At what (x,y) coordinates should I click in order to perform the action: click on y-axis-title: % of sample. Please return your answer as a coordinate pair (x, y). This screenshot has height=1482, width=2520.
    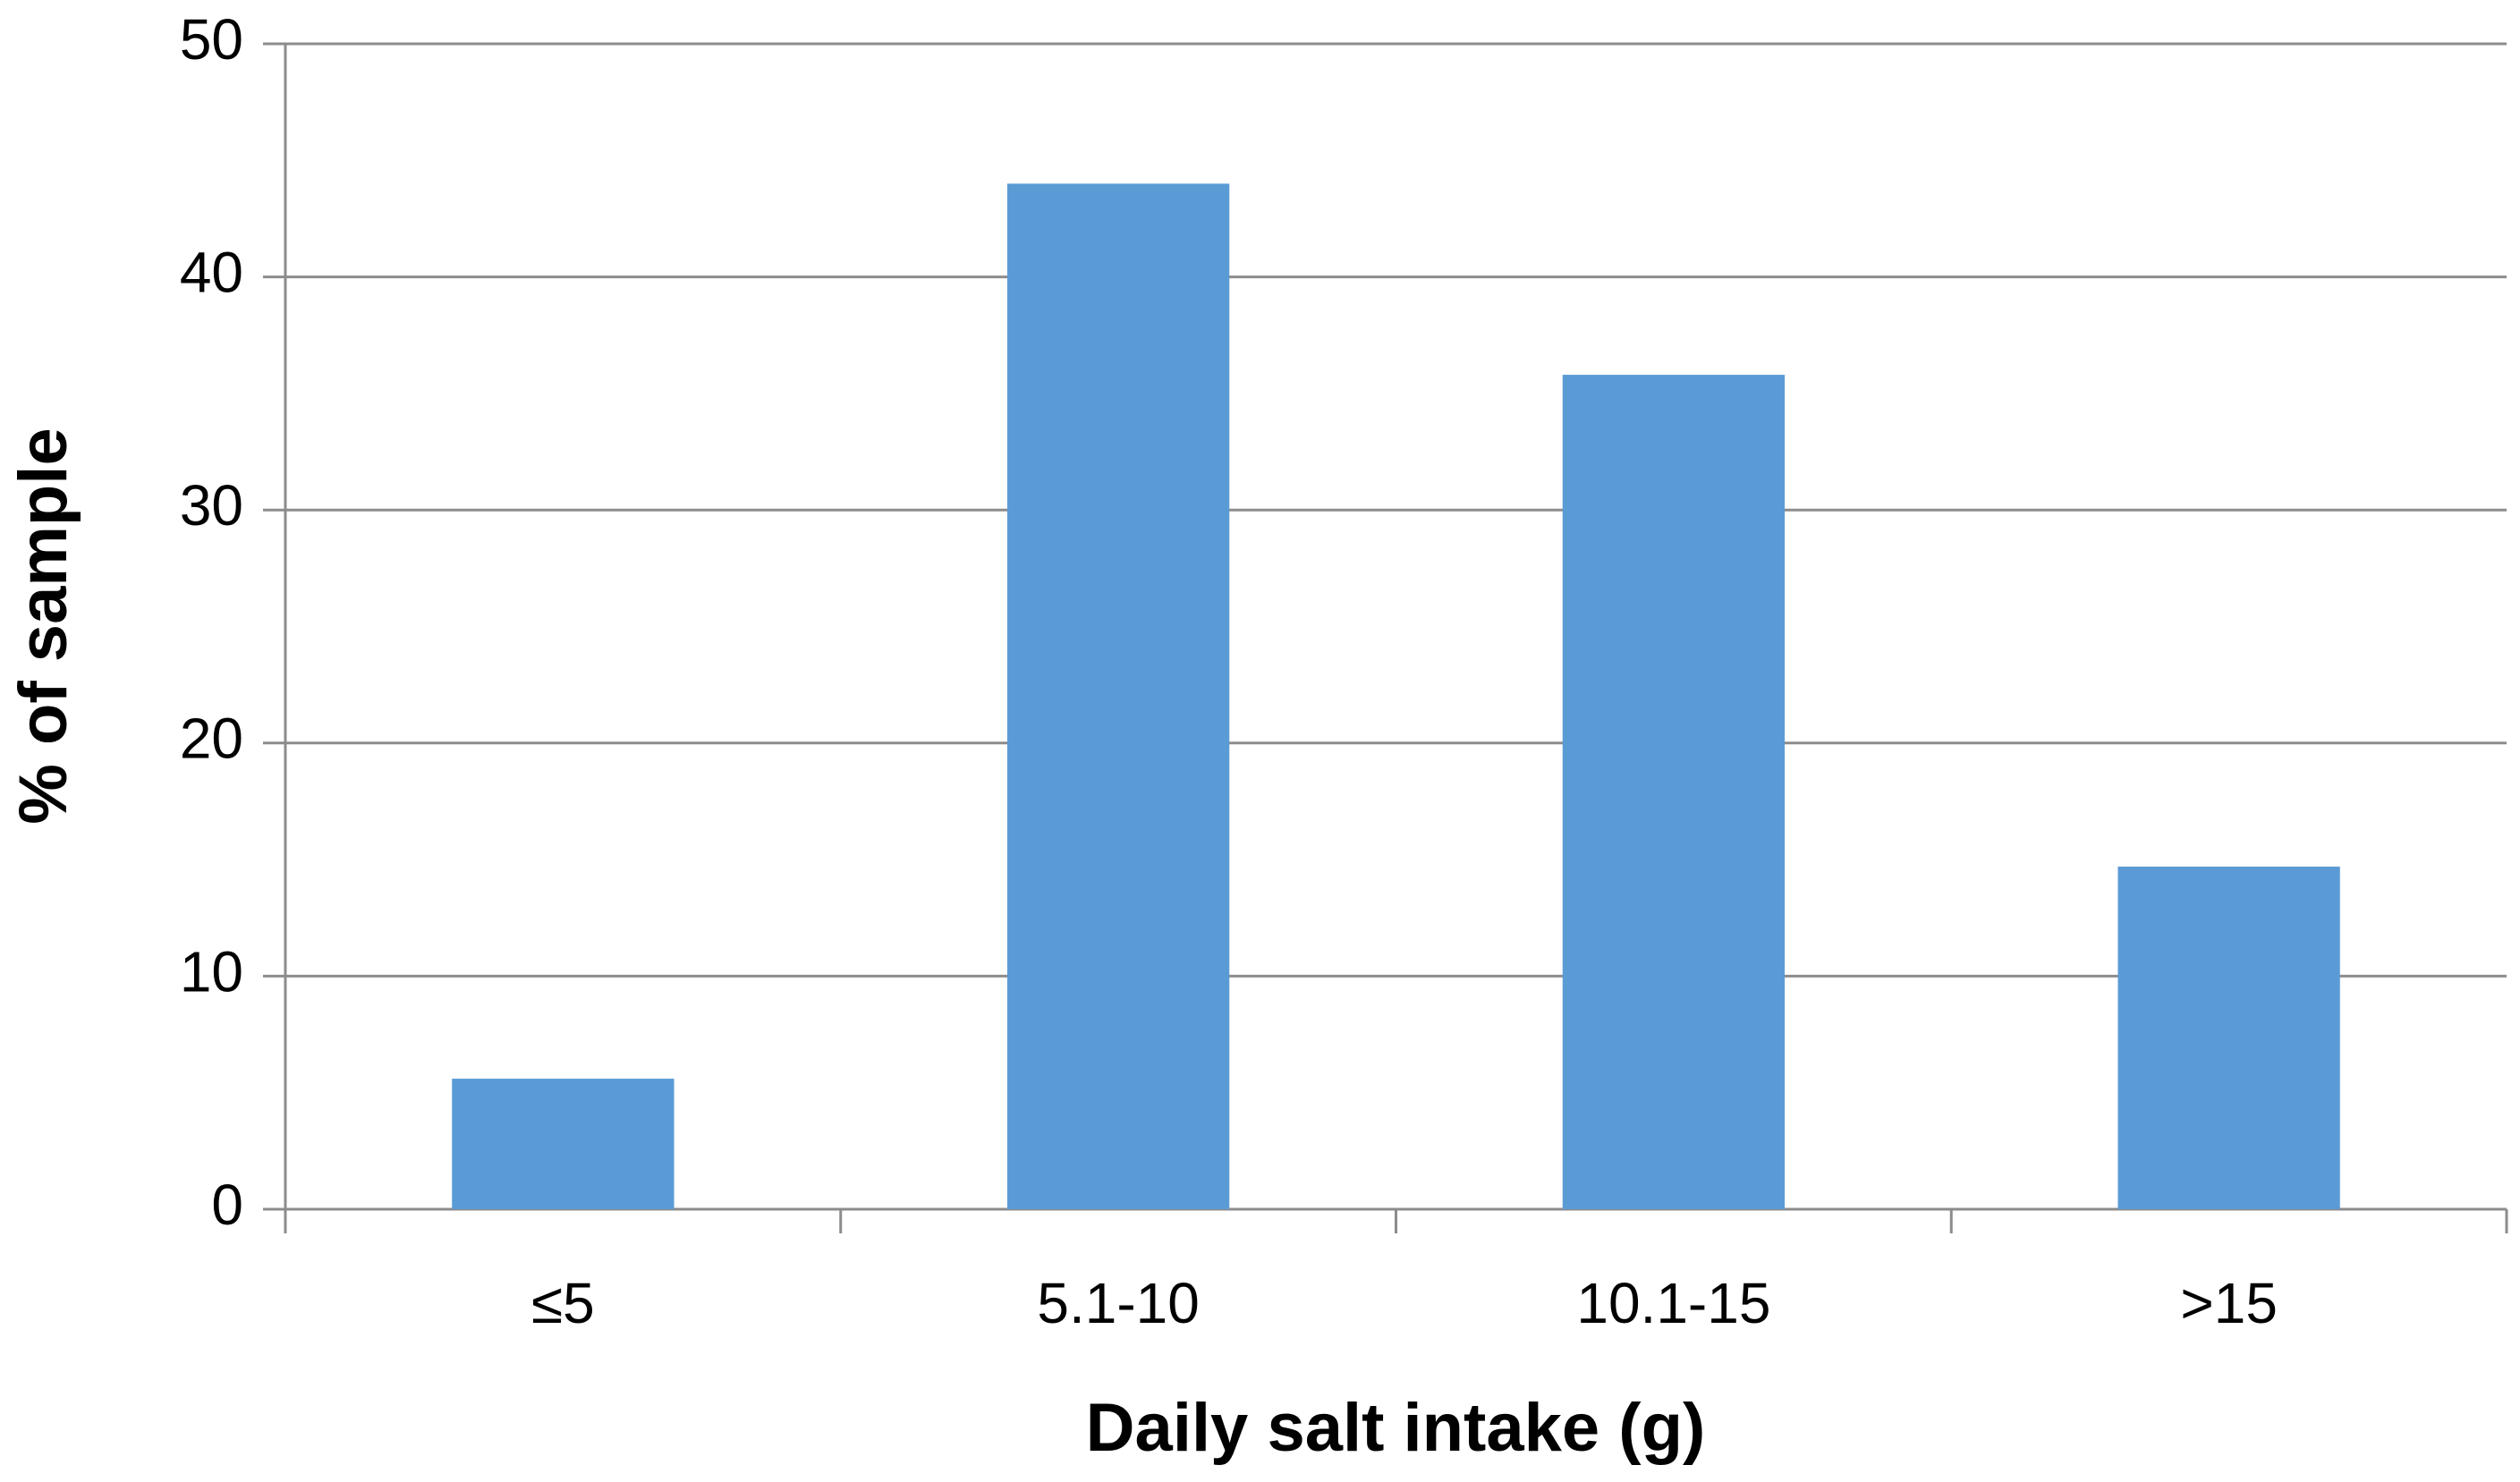
    Looking at the image, I should click on (43, 626).